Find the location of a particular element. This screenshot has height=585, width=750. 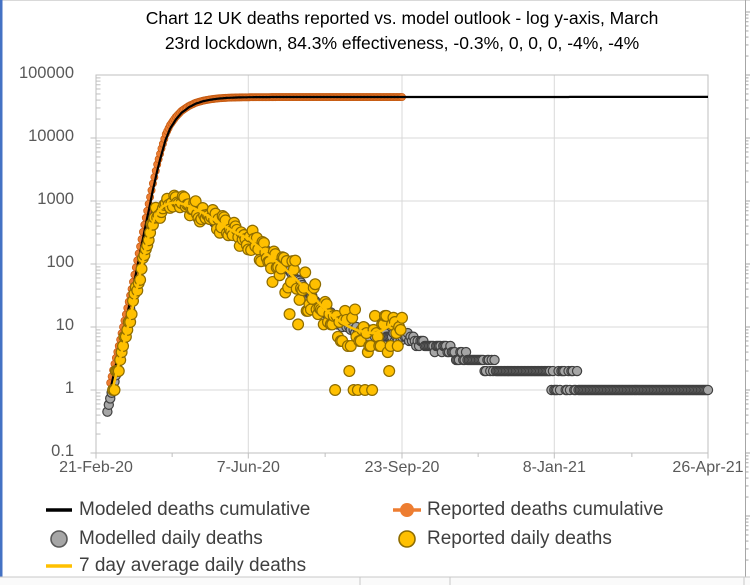

legend-entry-reported-daily: Reported daily deaths is located at coordinates (502, 539).